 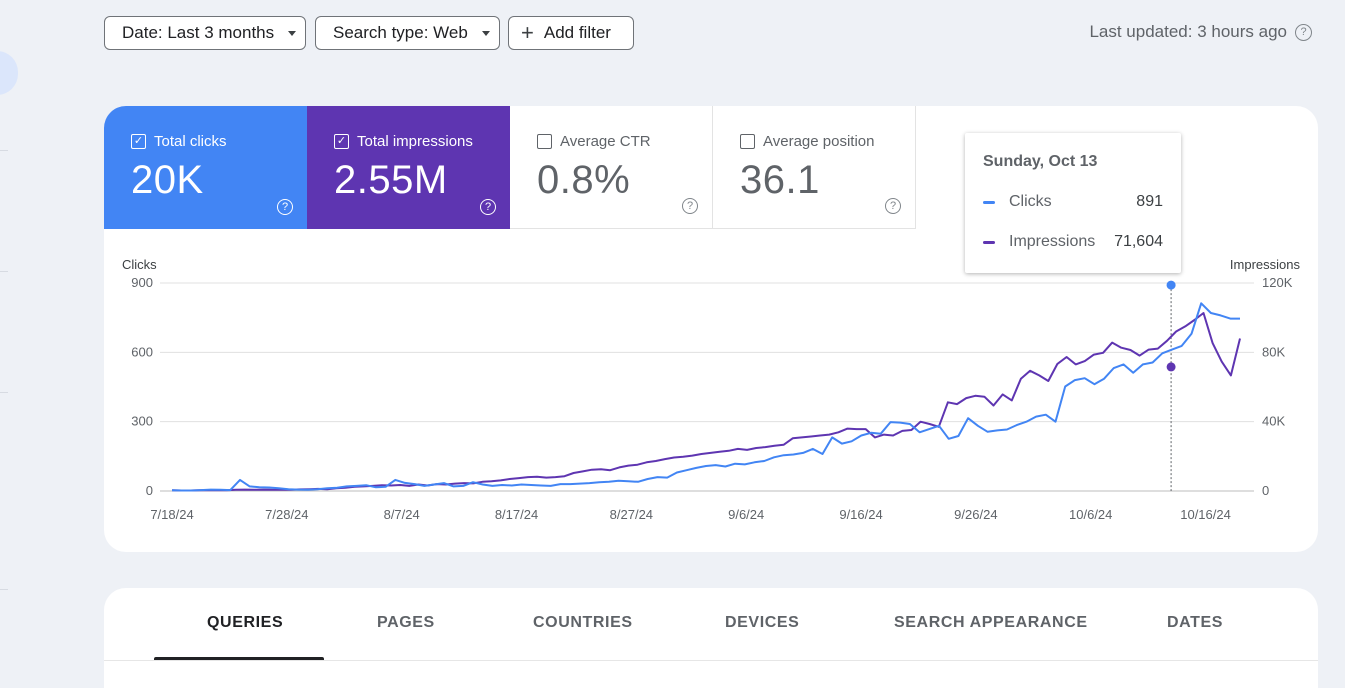 I want to click on tooltip-date: Sunday, Oct 13, so click(x=1040, y=161).